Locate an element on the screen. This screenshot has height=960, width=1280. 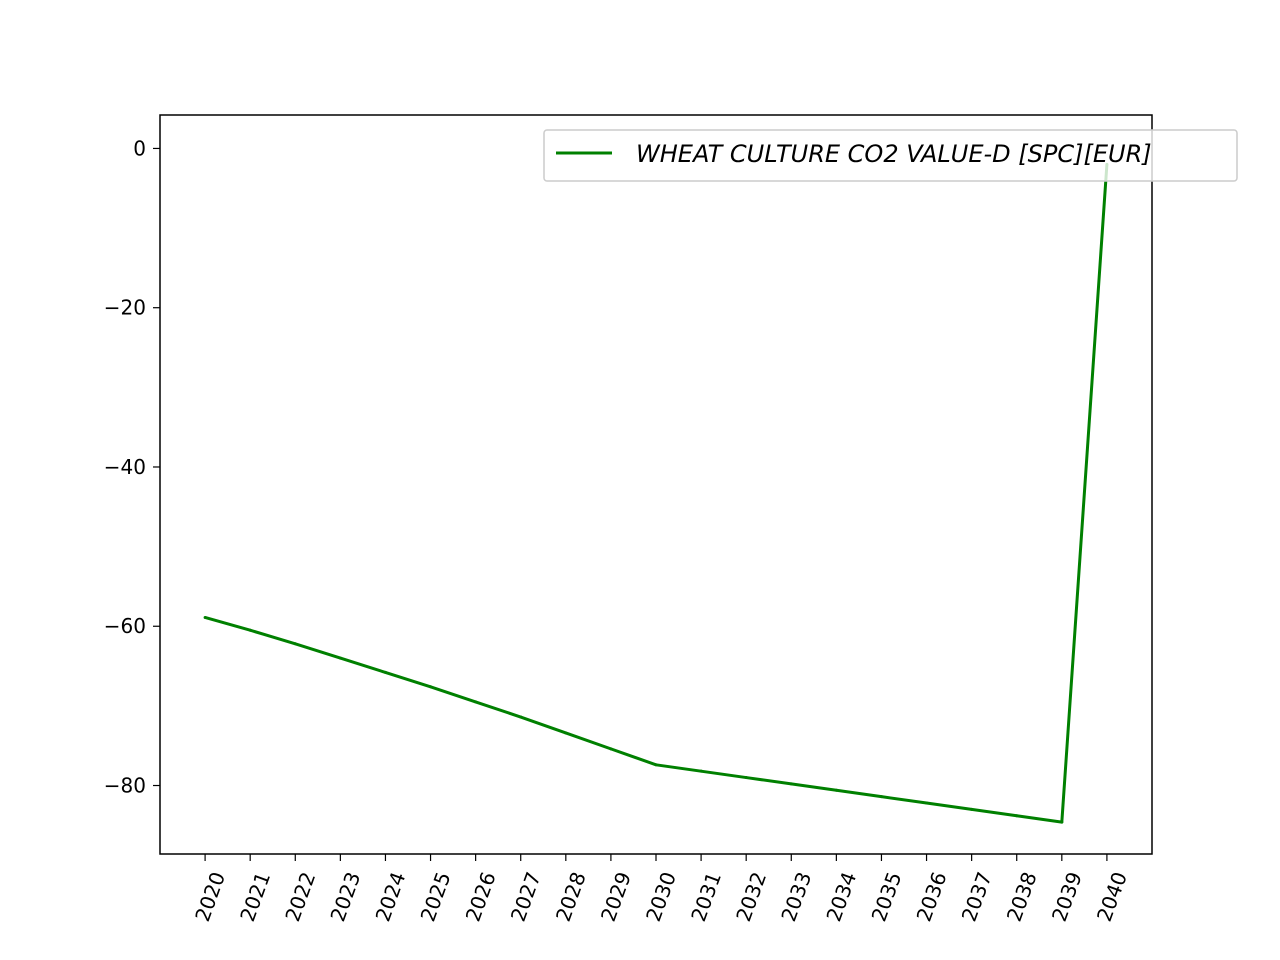
y-tick-label: −40 is located at coordinates (125, 467).